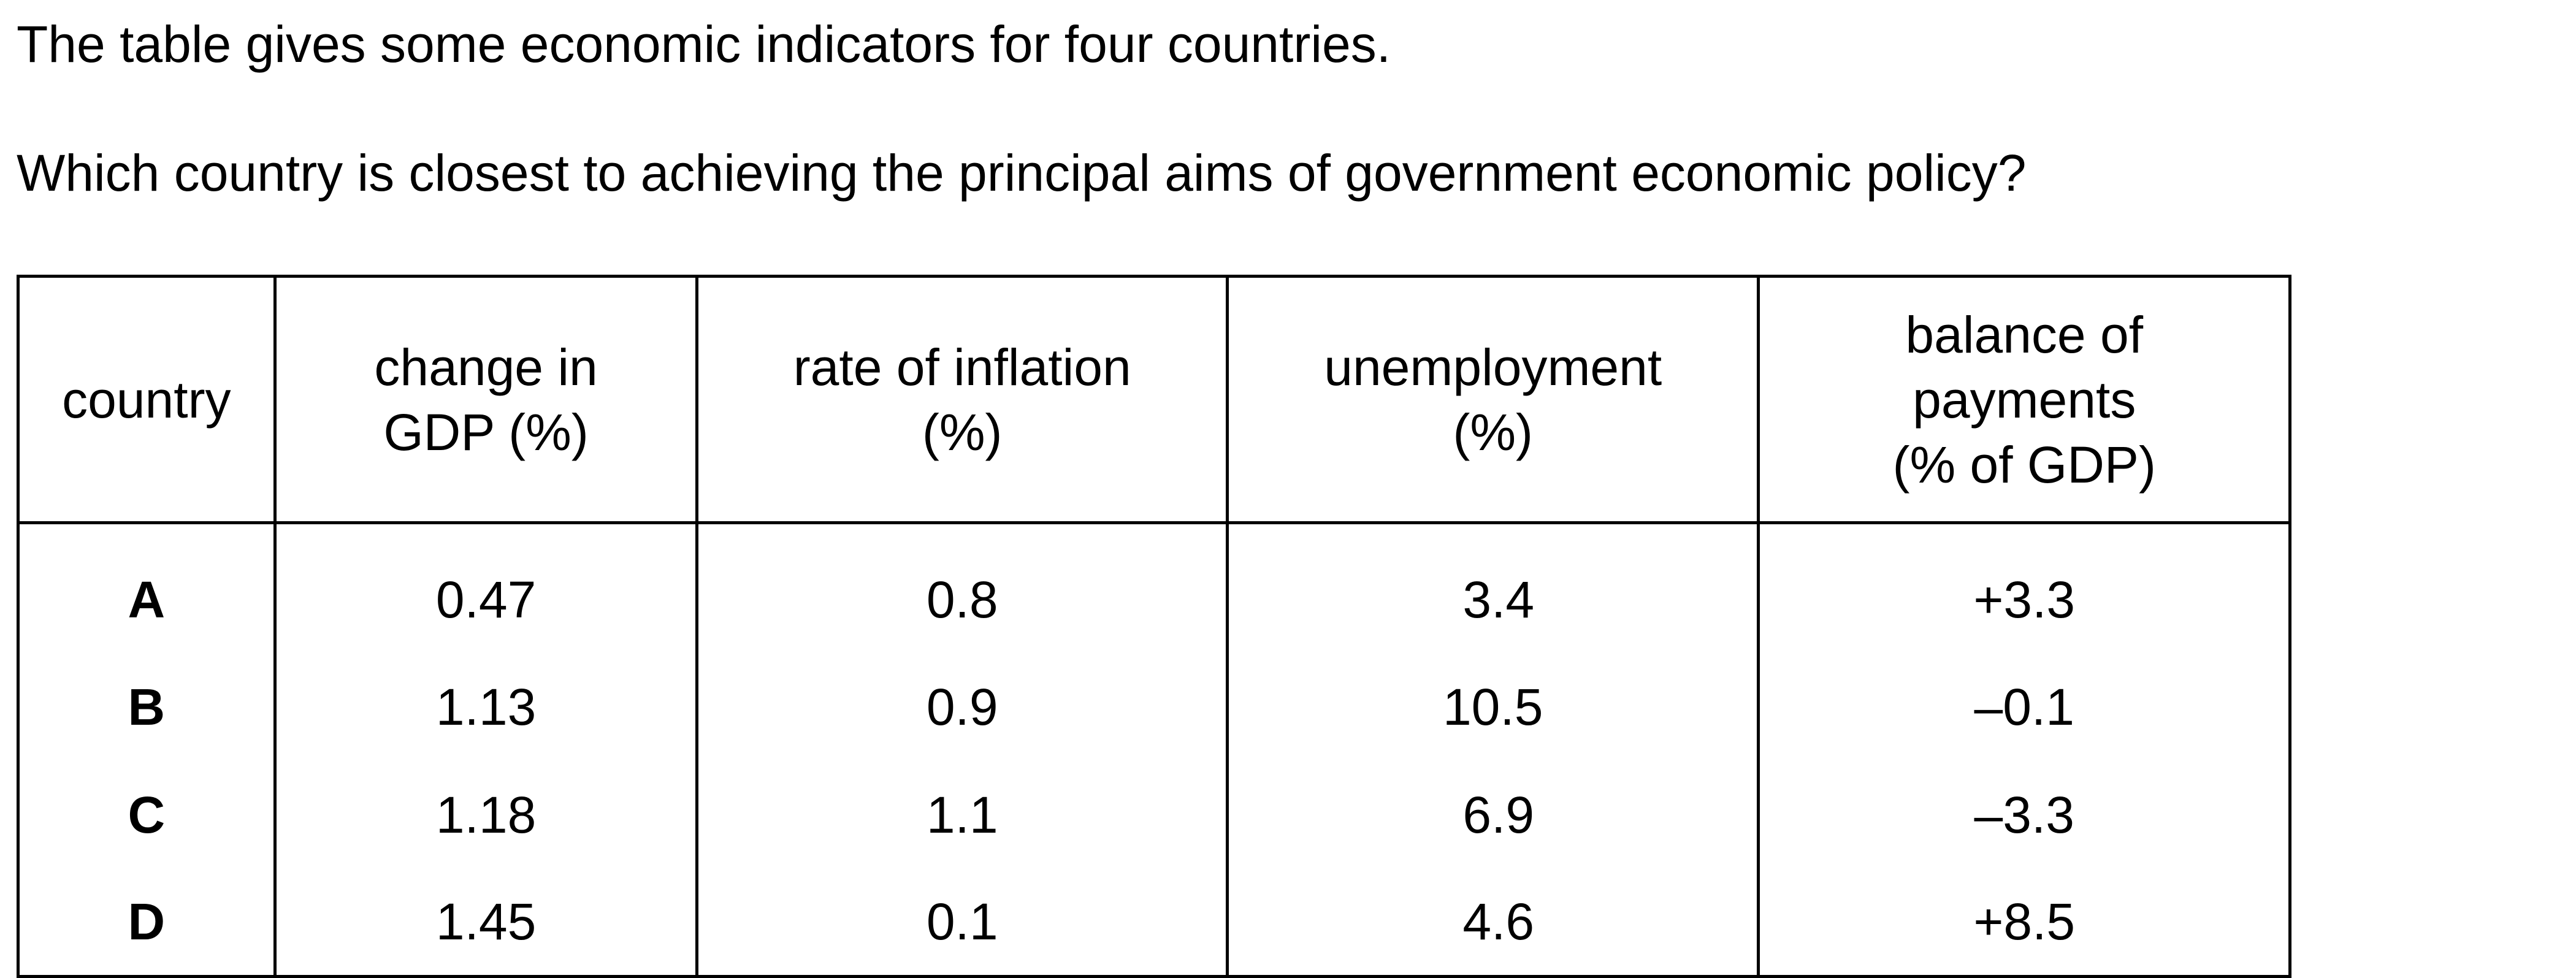 The image size is (2576, 978). I want to click on header-inflation: rate of inflation (%), so click(962, 399).